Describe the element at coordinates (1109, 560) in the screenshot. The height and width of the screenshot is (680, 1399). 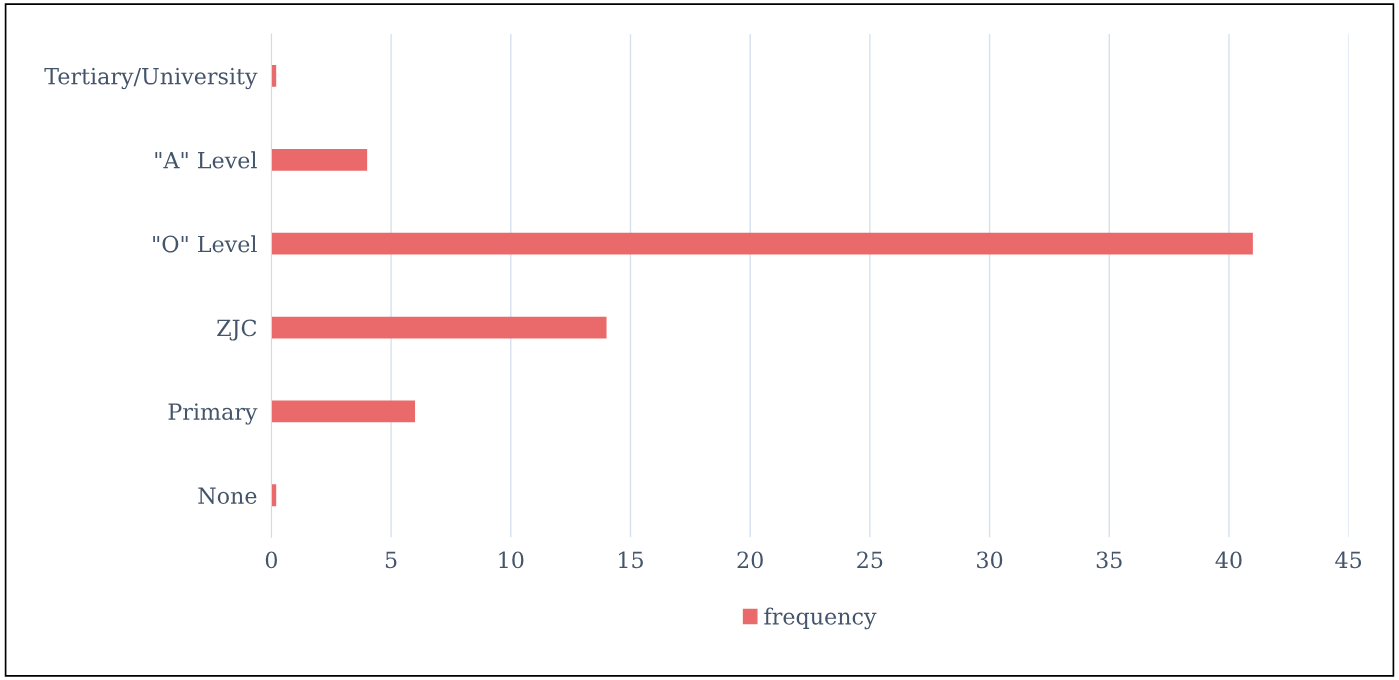
I see `x-tick-label: 35` at that location.